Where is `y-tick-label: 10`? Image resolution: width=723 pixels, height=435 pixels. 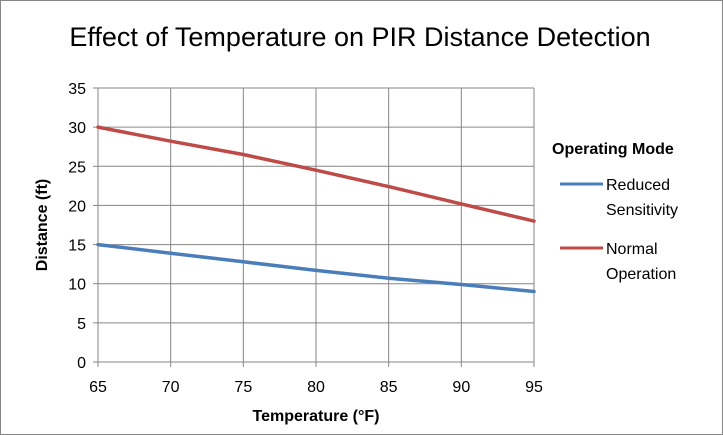
y-tick-label: 10 is located at coordinates (77, 285).